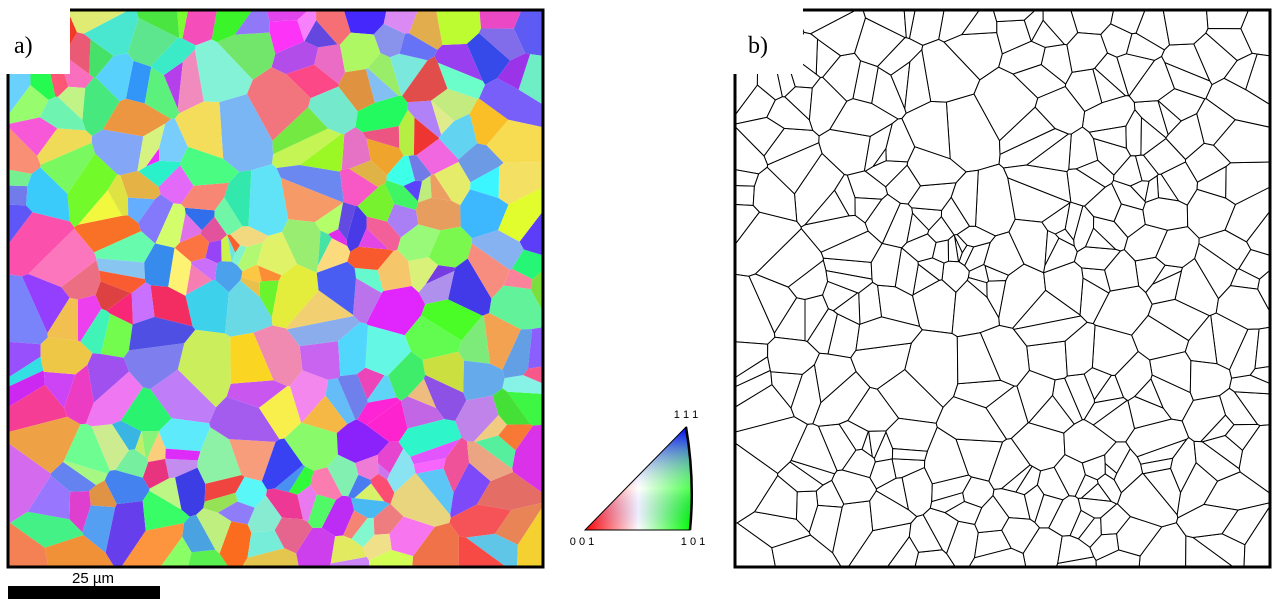  I want to click on scale-bar, so click(84, 592).